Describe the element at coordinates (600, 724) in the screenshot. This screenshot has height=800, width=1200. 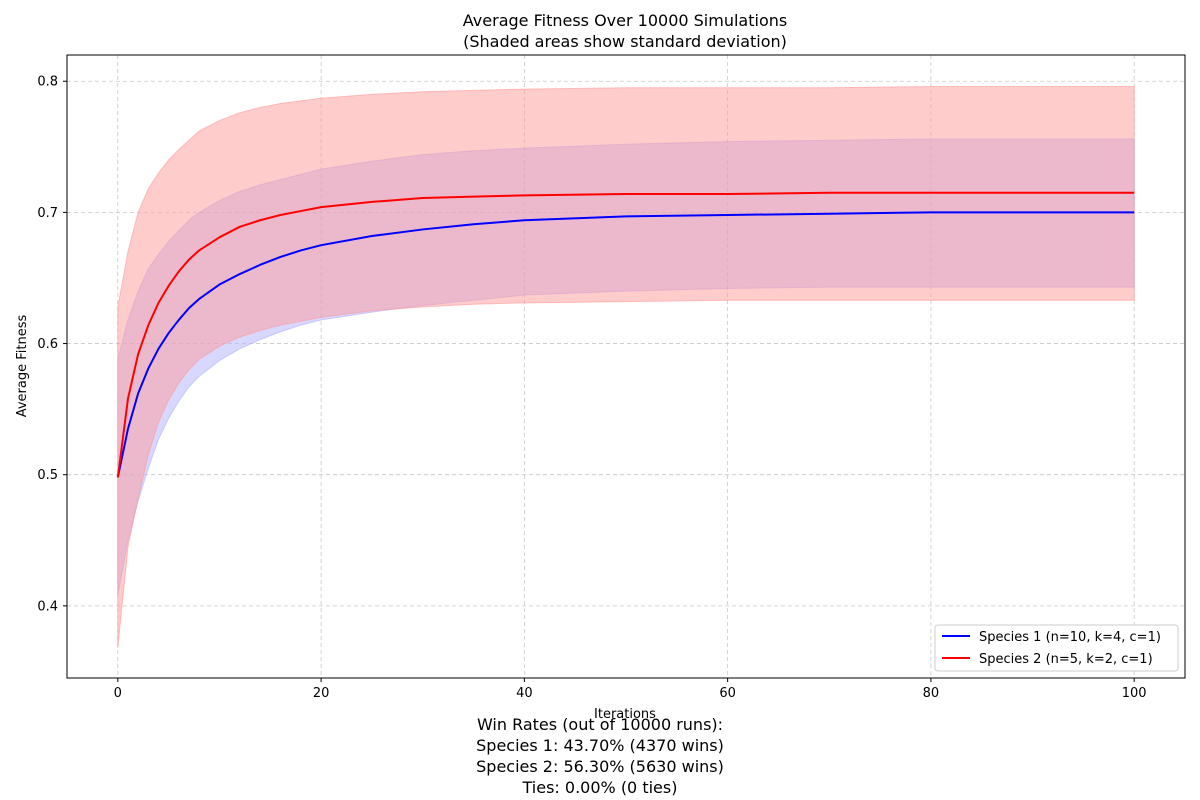
I see `win-rates-heading: Win Rates (out of 10000 runs):` at that location.